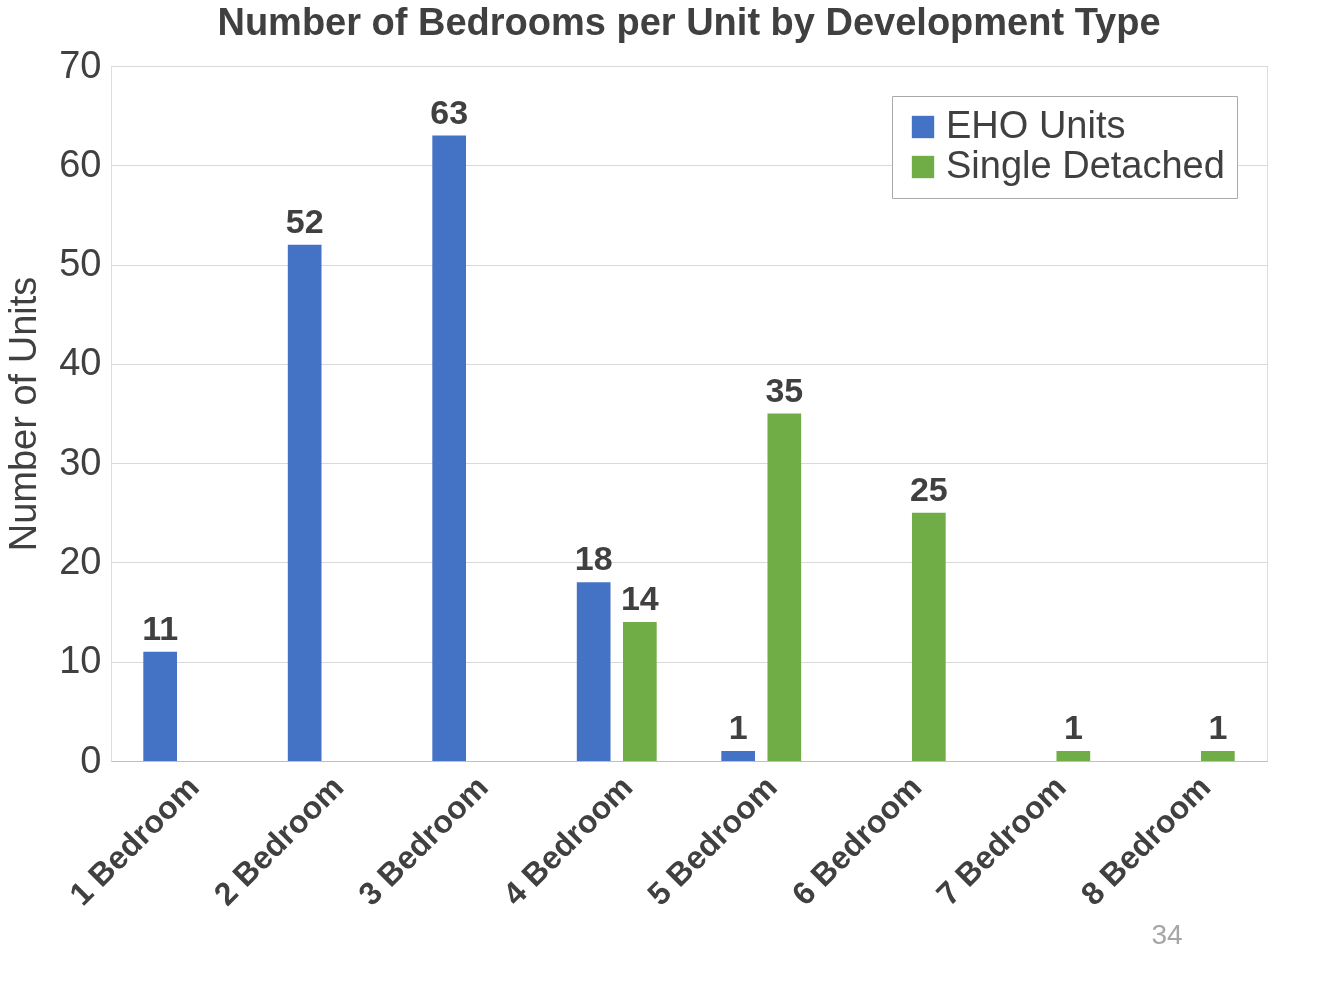  What do you see at coordinates (80, 64) in the screenshot?
I see `y-tick-label: 70` at bounding box center [80, 64].